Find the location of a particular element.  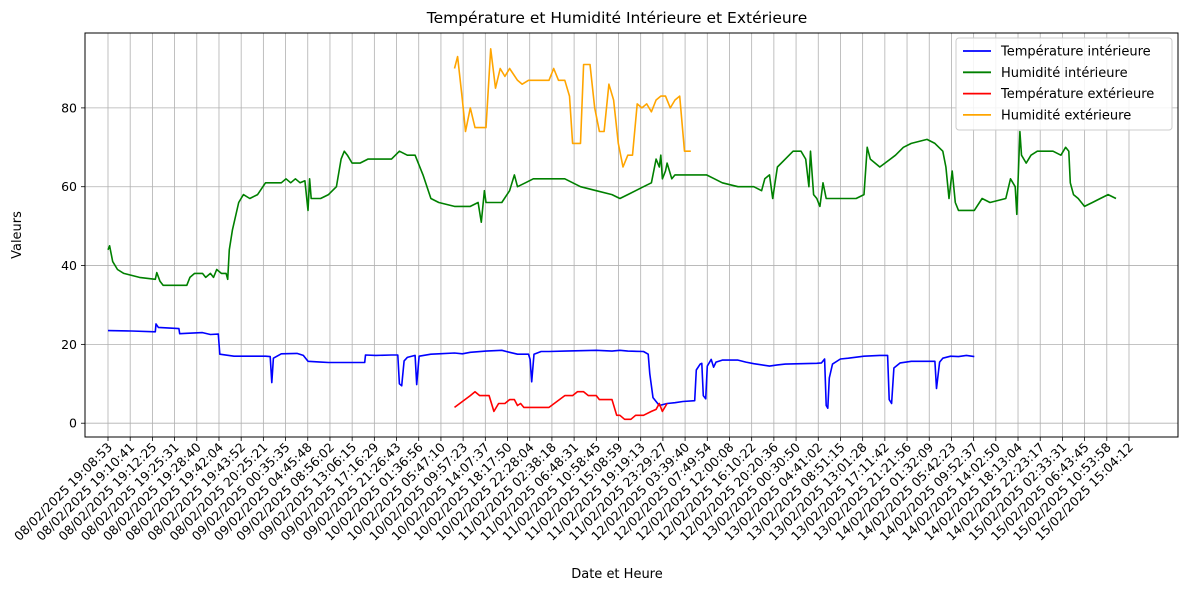

legend-label: Température intérieure is located at coordinates (1075, 52).